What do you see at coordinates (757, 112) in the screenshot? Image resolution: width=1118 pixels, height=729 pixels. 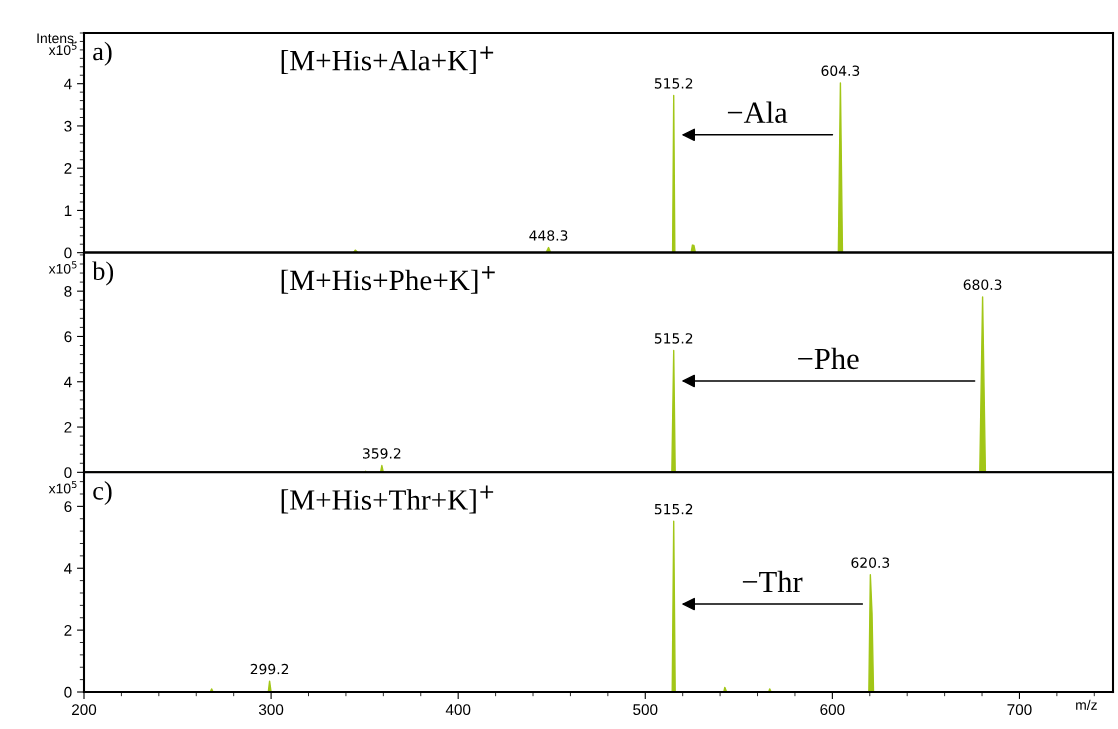 I see `annotation: −Ala` at bounding box center [757, 112].